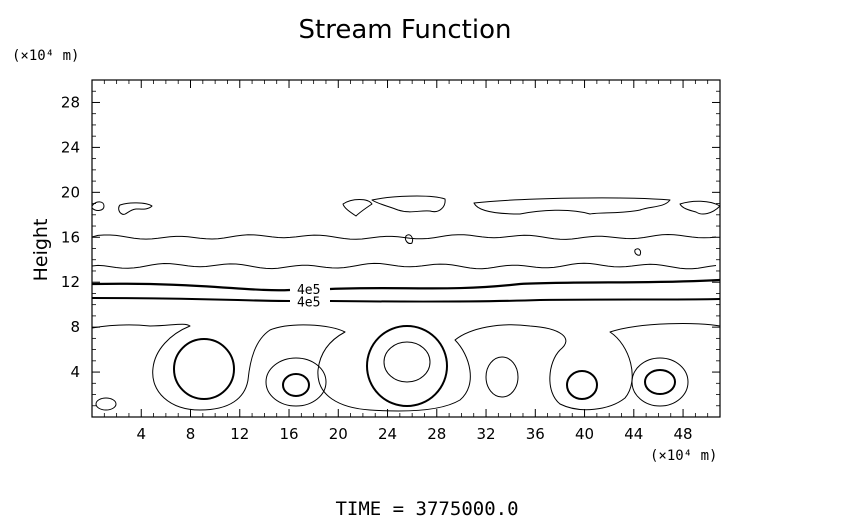 The height and width of the screenshot is (519, 854). What do you see at coordinates (45, 56) in the screenshot?
I see `y-unit-label: (×10⁴ m)` at bounding box center [45, 56].